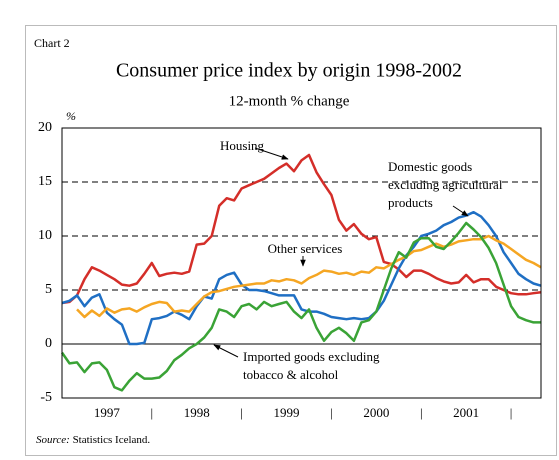 Image resolution: width=559 pixels, height=460 pixels. I want to click on chart-title: Consumer price index by origin 1998-2002, so click(289, 71).